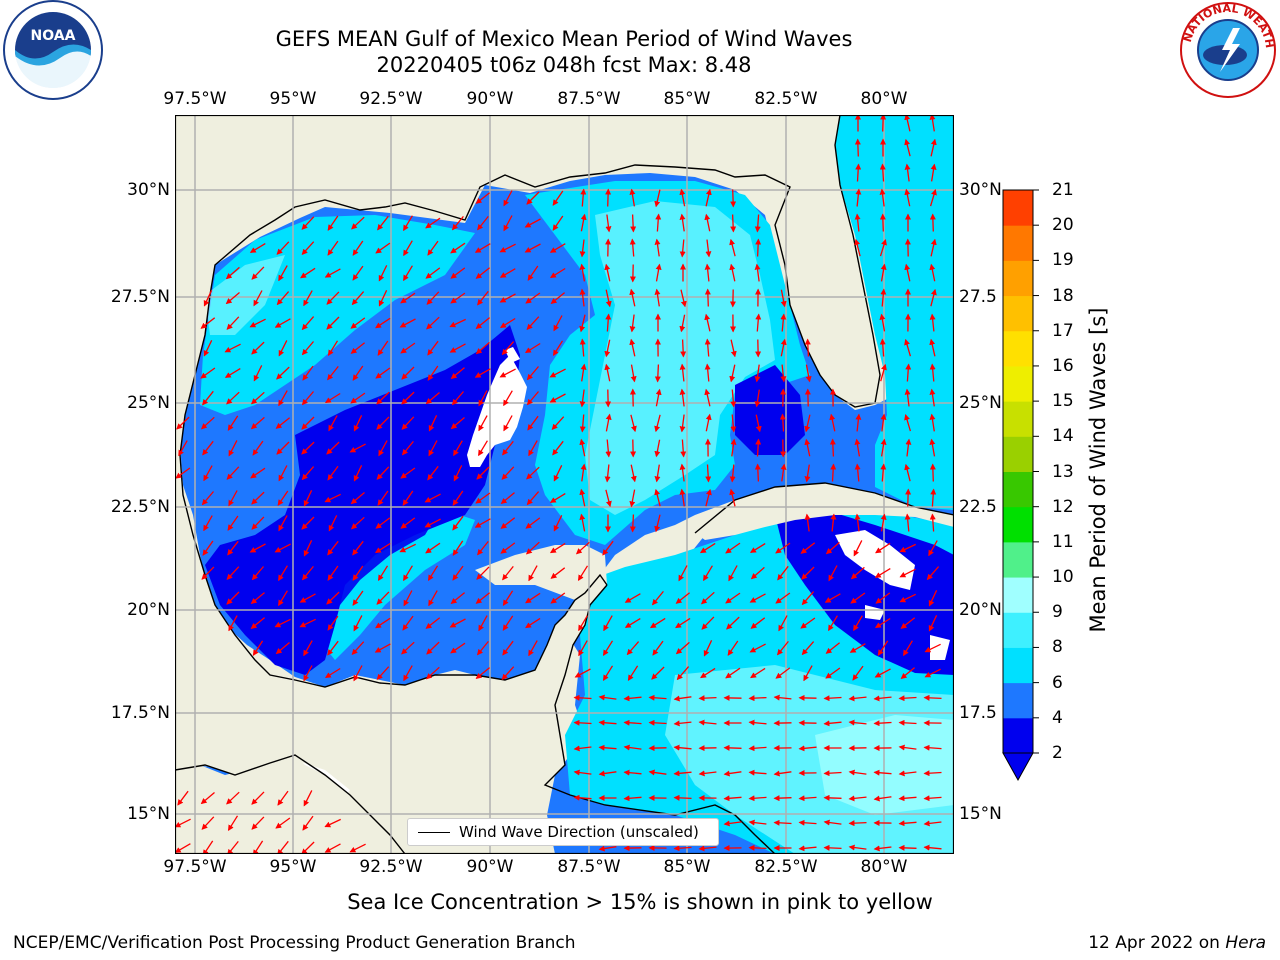 The height and width of the screenshot is (960, 1280). What do you see at coordinates (490, 867) in the screenshot?
I see `lon-label-bottom: 90°W` at bounding box center [490, 867].